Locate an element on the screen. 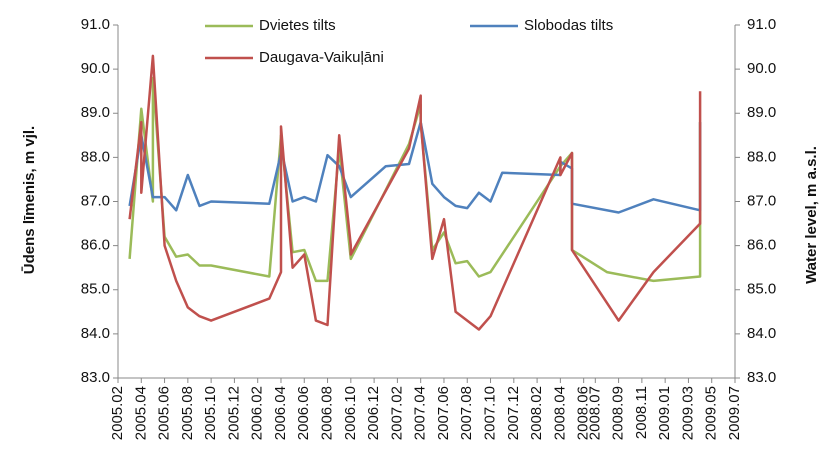  legend-label: Daugava-Vaikuļāni is located at coordinates (321, 57).